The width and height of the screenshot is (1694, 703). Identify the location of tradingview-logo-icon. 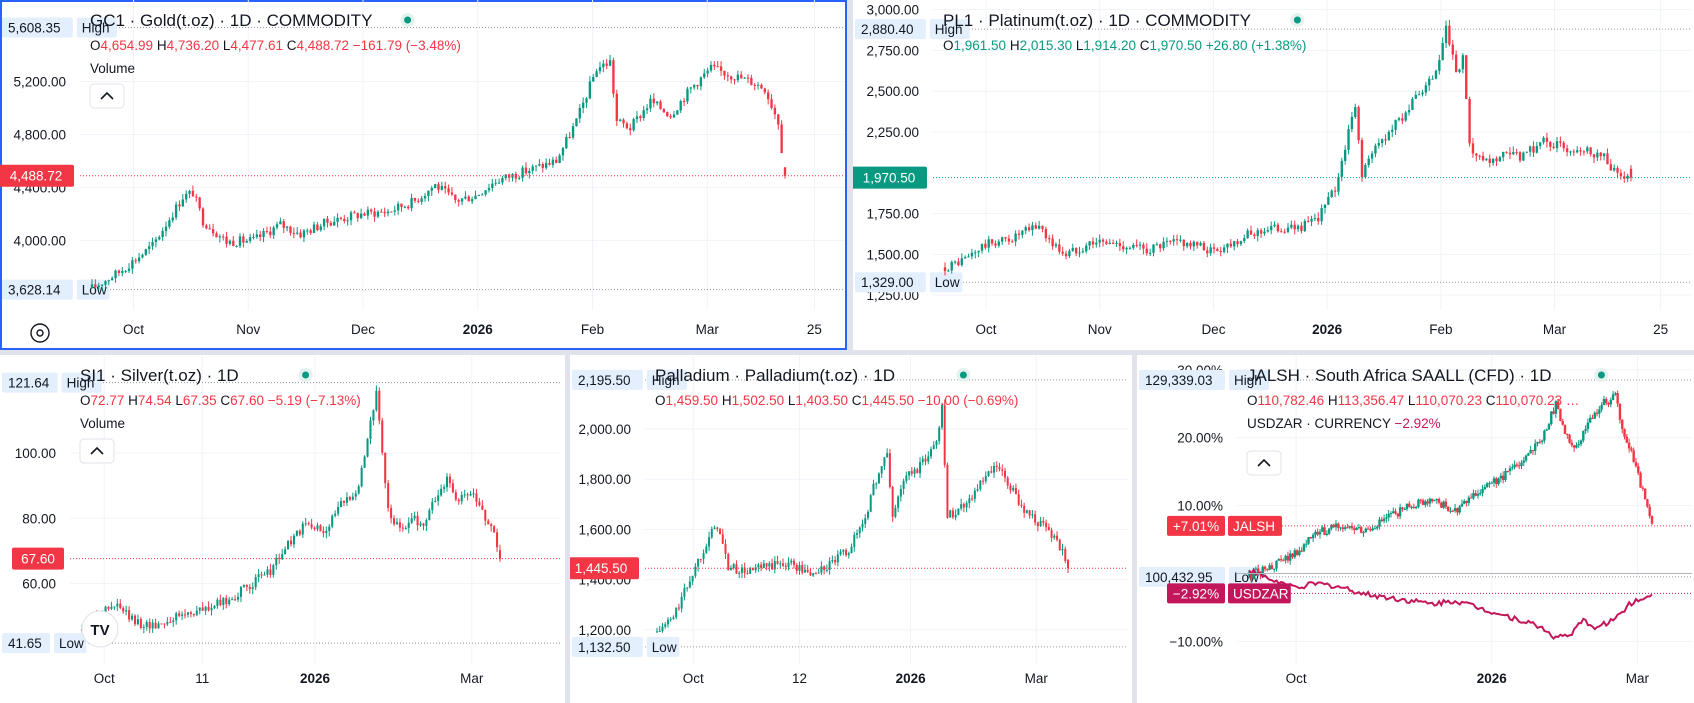
(100, 629).